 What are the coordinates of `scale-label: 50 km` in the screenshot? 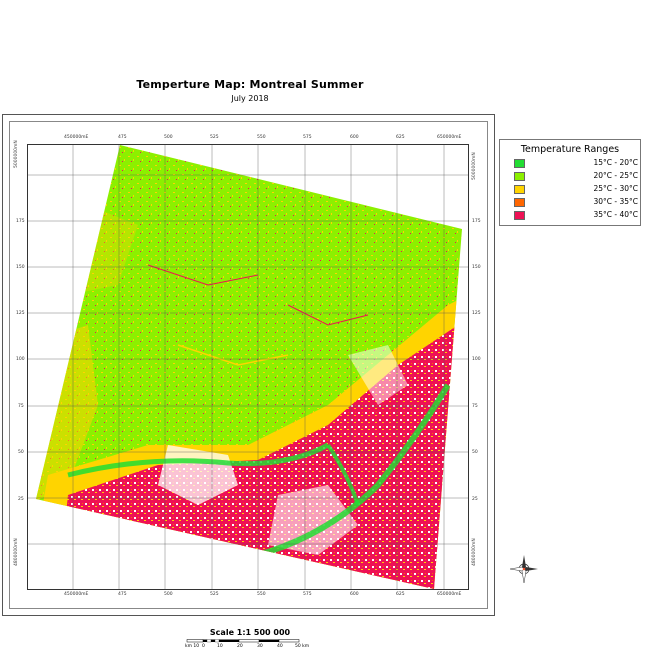 It's located at (302, 646).